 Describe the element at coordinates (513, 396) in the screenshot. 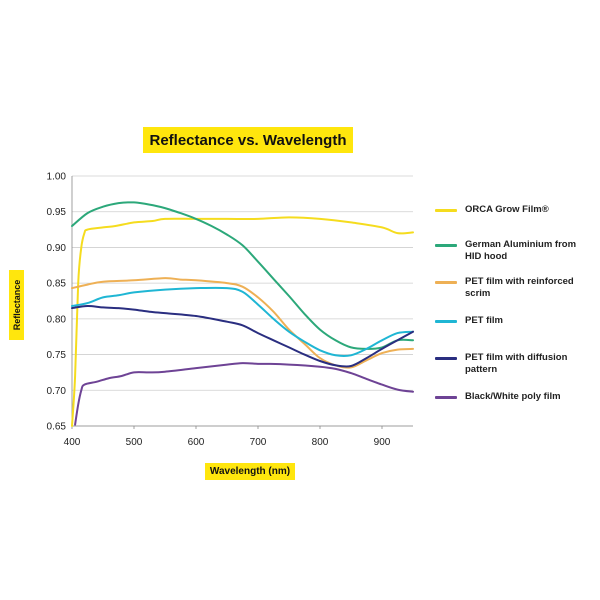

I see `legend-label: Black/White poly film` at that location.